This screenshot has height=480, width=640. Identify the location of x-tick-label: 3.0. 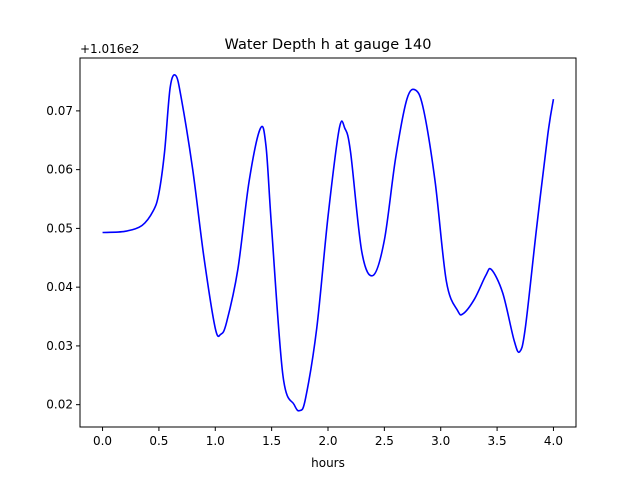
(440, 441).